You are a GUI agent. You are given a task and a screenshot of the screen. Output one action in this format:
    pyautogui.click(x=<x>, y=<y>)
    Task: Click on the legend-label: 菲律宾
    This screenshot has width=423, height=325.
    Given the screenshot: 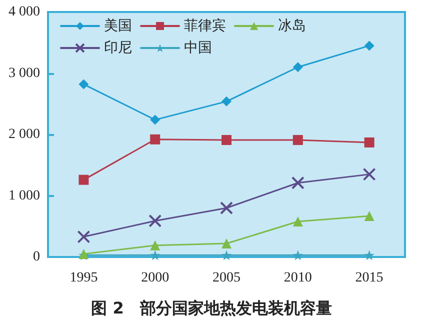 What is the action you would take?
    pyautogui.click(x=205, y=26)
    